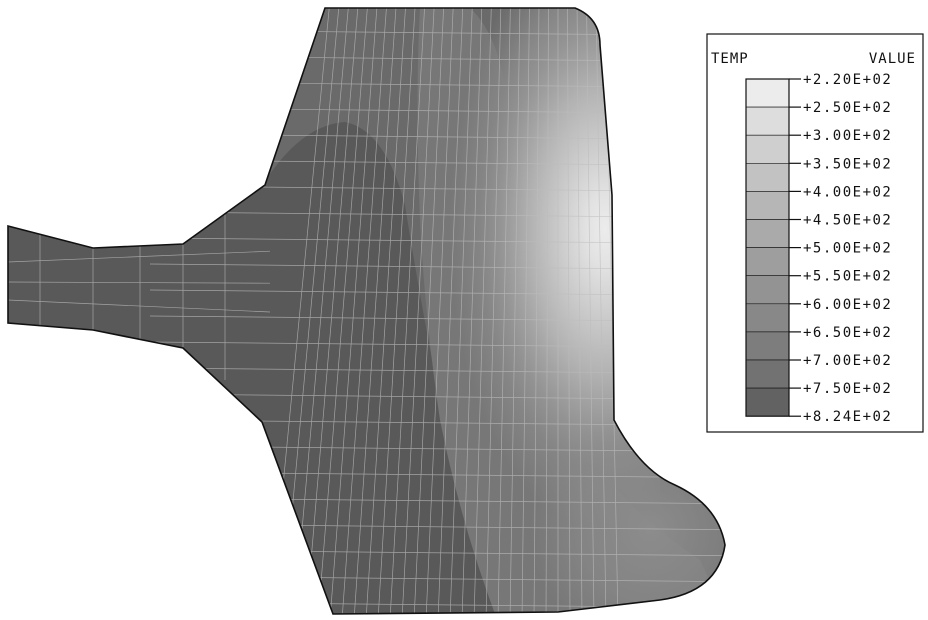 The height and width of the screenshot is (620, 928). What do you see at coordinates (847, 108) in the screenshot?
I see `legend-value-label: +2.50E+02` at bounding box center [847, 108].